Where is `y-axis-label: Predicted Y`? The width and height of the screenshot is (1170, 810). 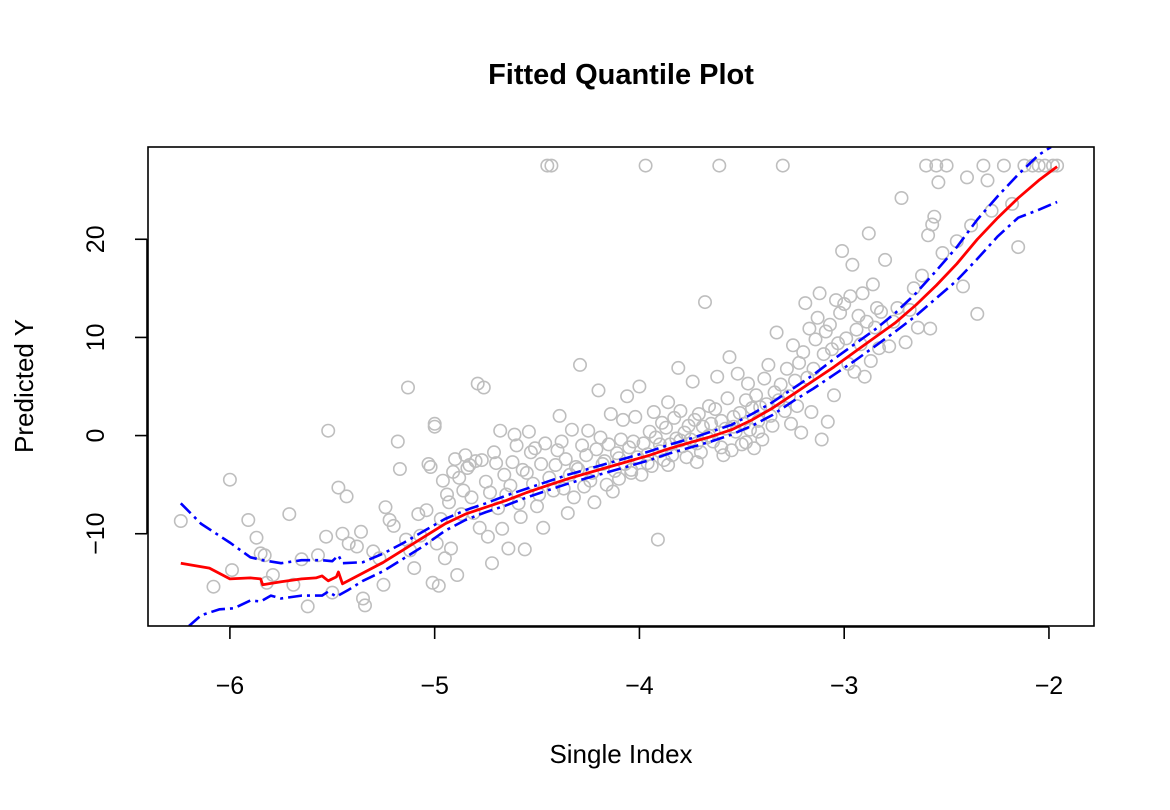
y-axis-label: Predicted Y is located at coordinates (24, 386).